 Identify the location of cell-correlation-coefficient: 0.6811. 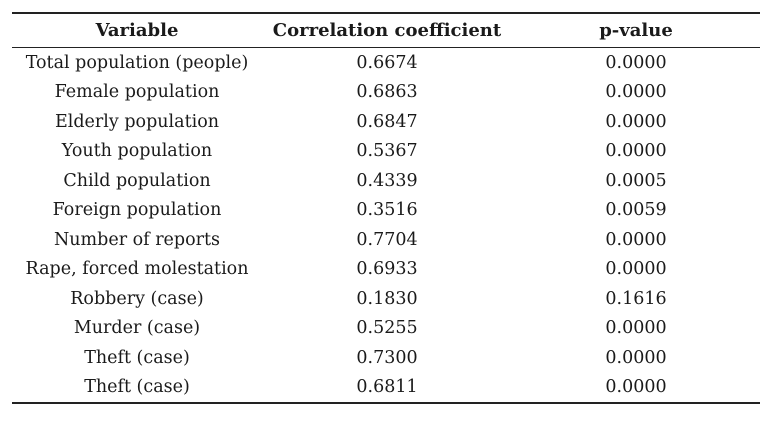
(387, 387).